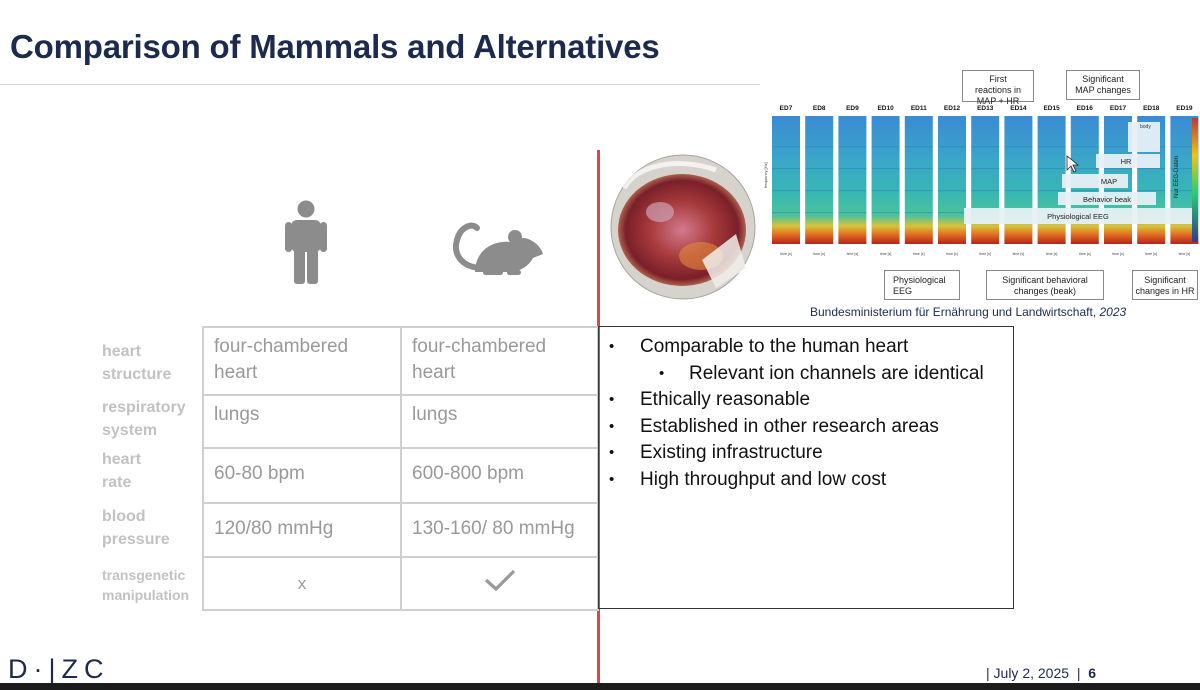 The image size is (1200, 690). I want to click on table-cell-rodent: lungs, so click(499, 421).